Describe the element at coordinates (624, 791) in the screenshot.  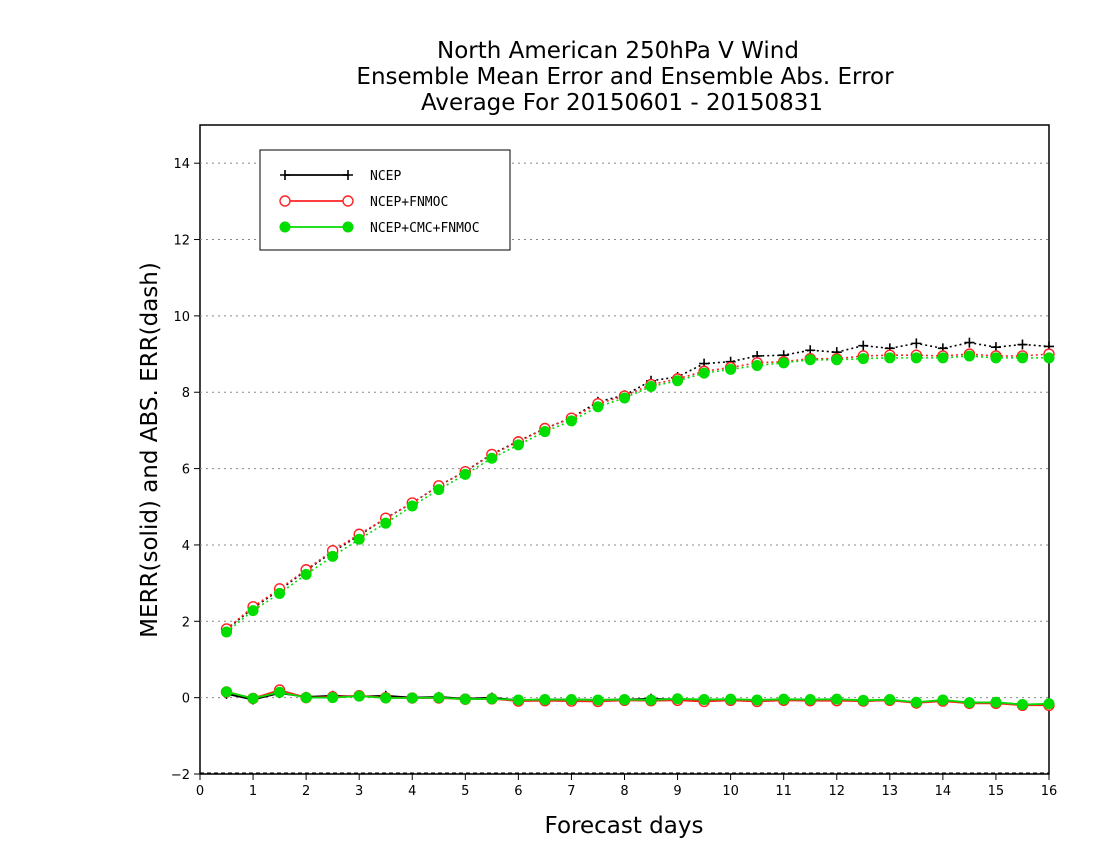
I see `x-tick-label: 8` at that location.